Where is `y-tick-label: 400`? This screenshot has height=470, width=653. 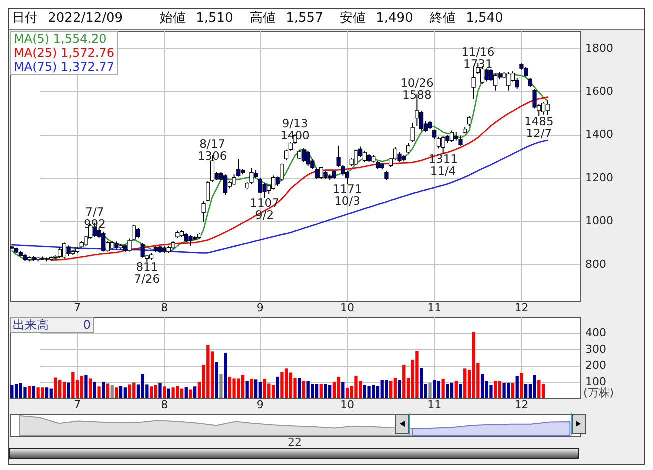 y-tick-label: 400 is located at coordinates (596, 333).